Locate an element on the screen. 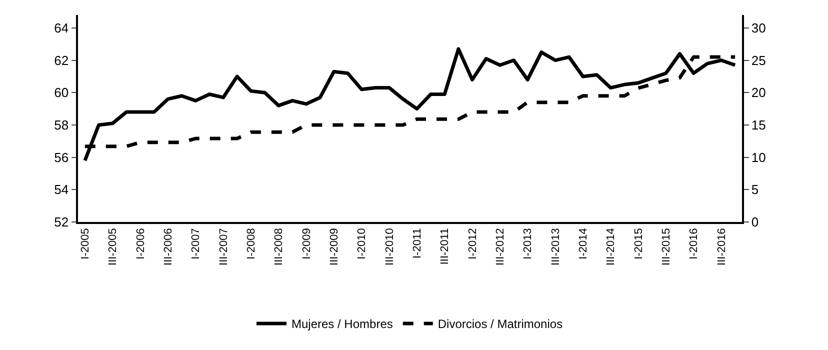 This screenshot has width=828, height=350. x-tick-label: III-2009 is located at coordinates (334, 247).